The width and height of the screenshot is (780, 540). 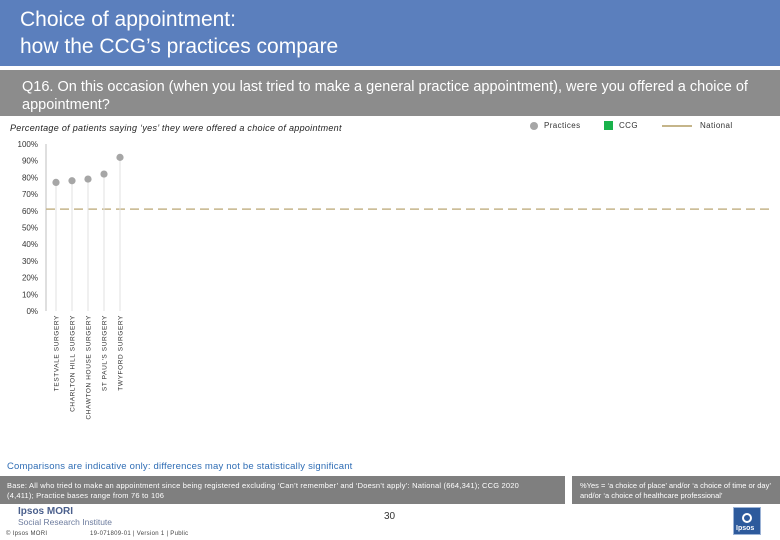 I want to click on y-tick-label: 20%, so click(x=30, y=278).